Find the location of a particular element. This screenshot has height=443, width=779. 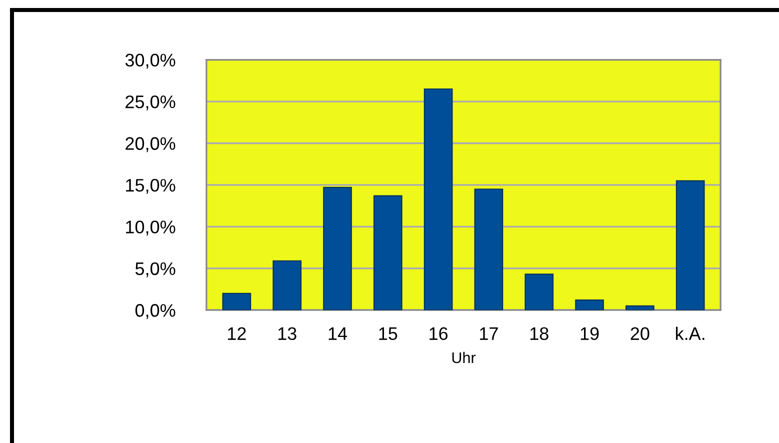

x-axis-title: Uhr is located at coordinates (464, 358).